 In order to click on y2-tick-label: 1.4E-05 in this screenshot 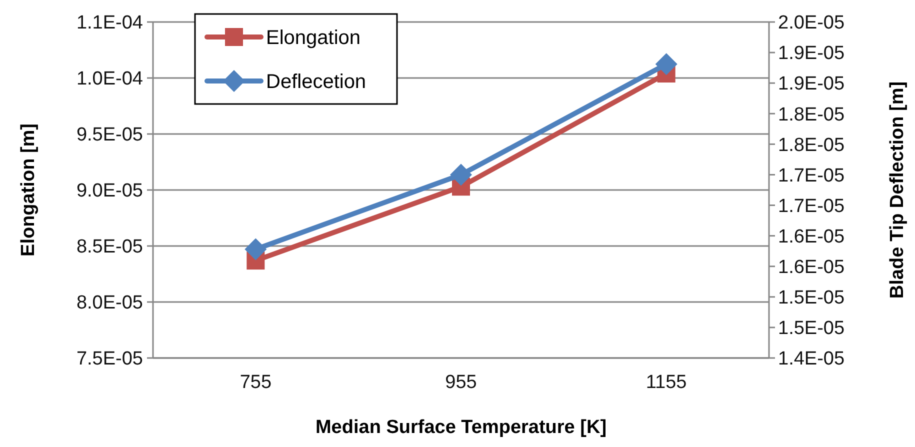, I will do `click(811, 359)`.